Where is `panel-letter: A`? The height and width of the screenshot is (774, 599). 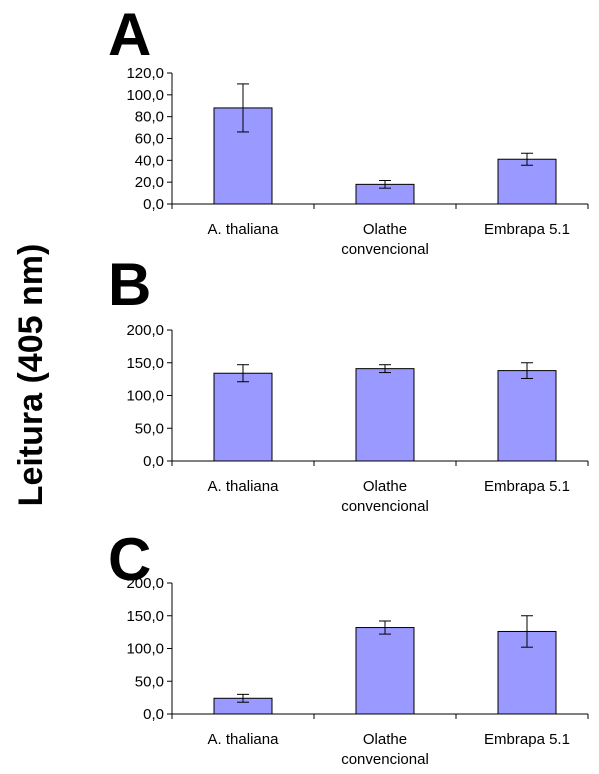
panel-letter: A is located at coordinates (129, 34).